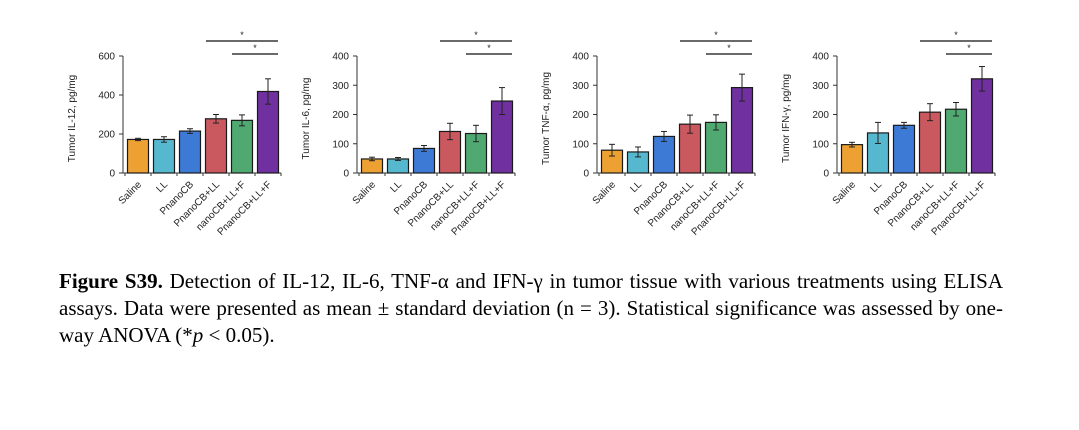 Image resolution: width=1079 pixels, height=430 pixels. I want to click on y-tick-label: 600, so click(106, 57).